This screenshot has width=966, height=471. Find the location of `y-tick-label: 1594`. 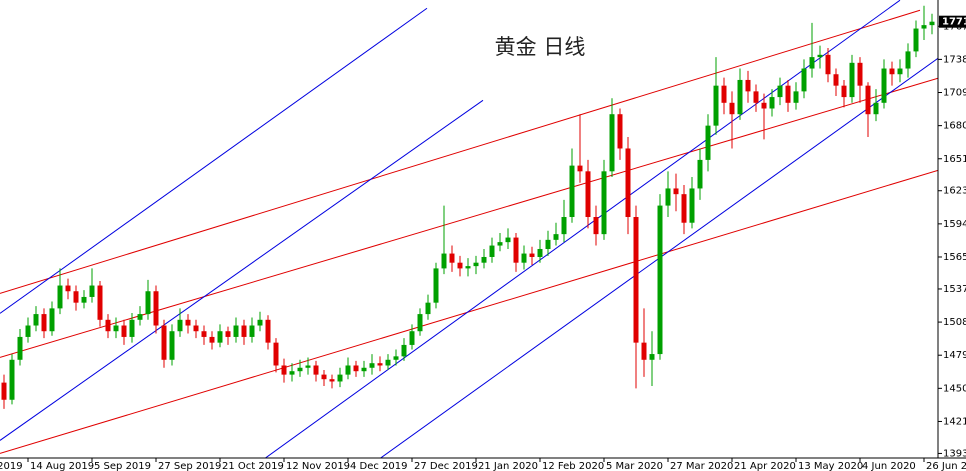

y-tick-label: 1594 is located at coordinates (954, 224).